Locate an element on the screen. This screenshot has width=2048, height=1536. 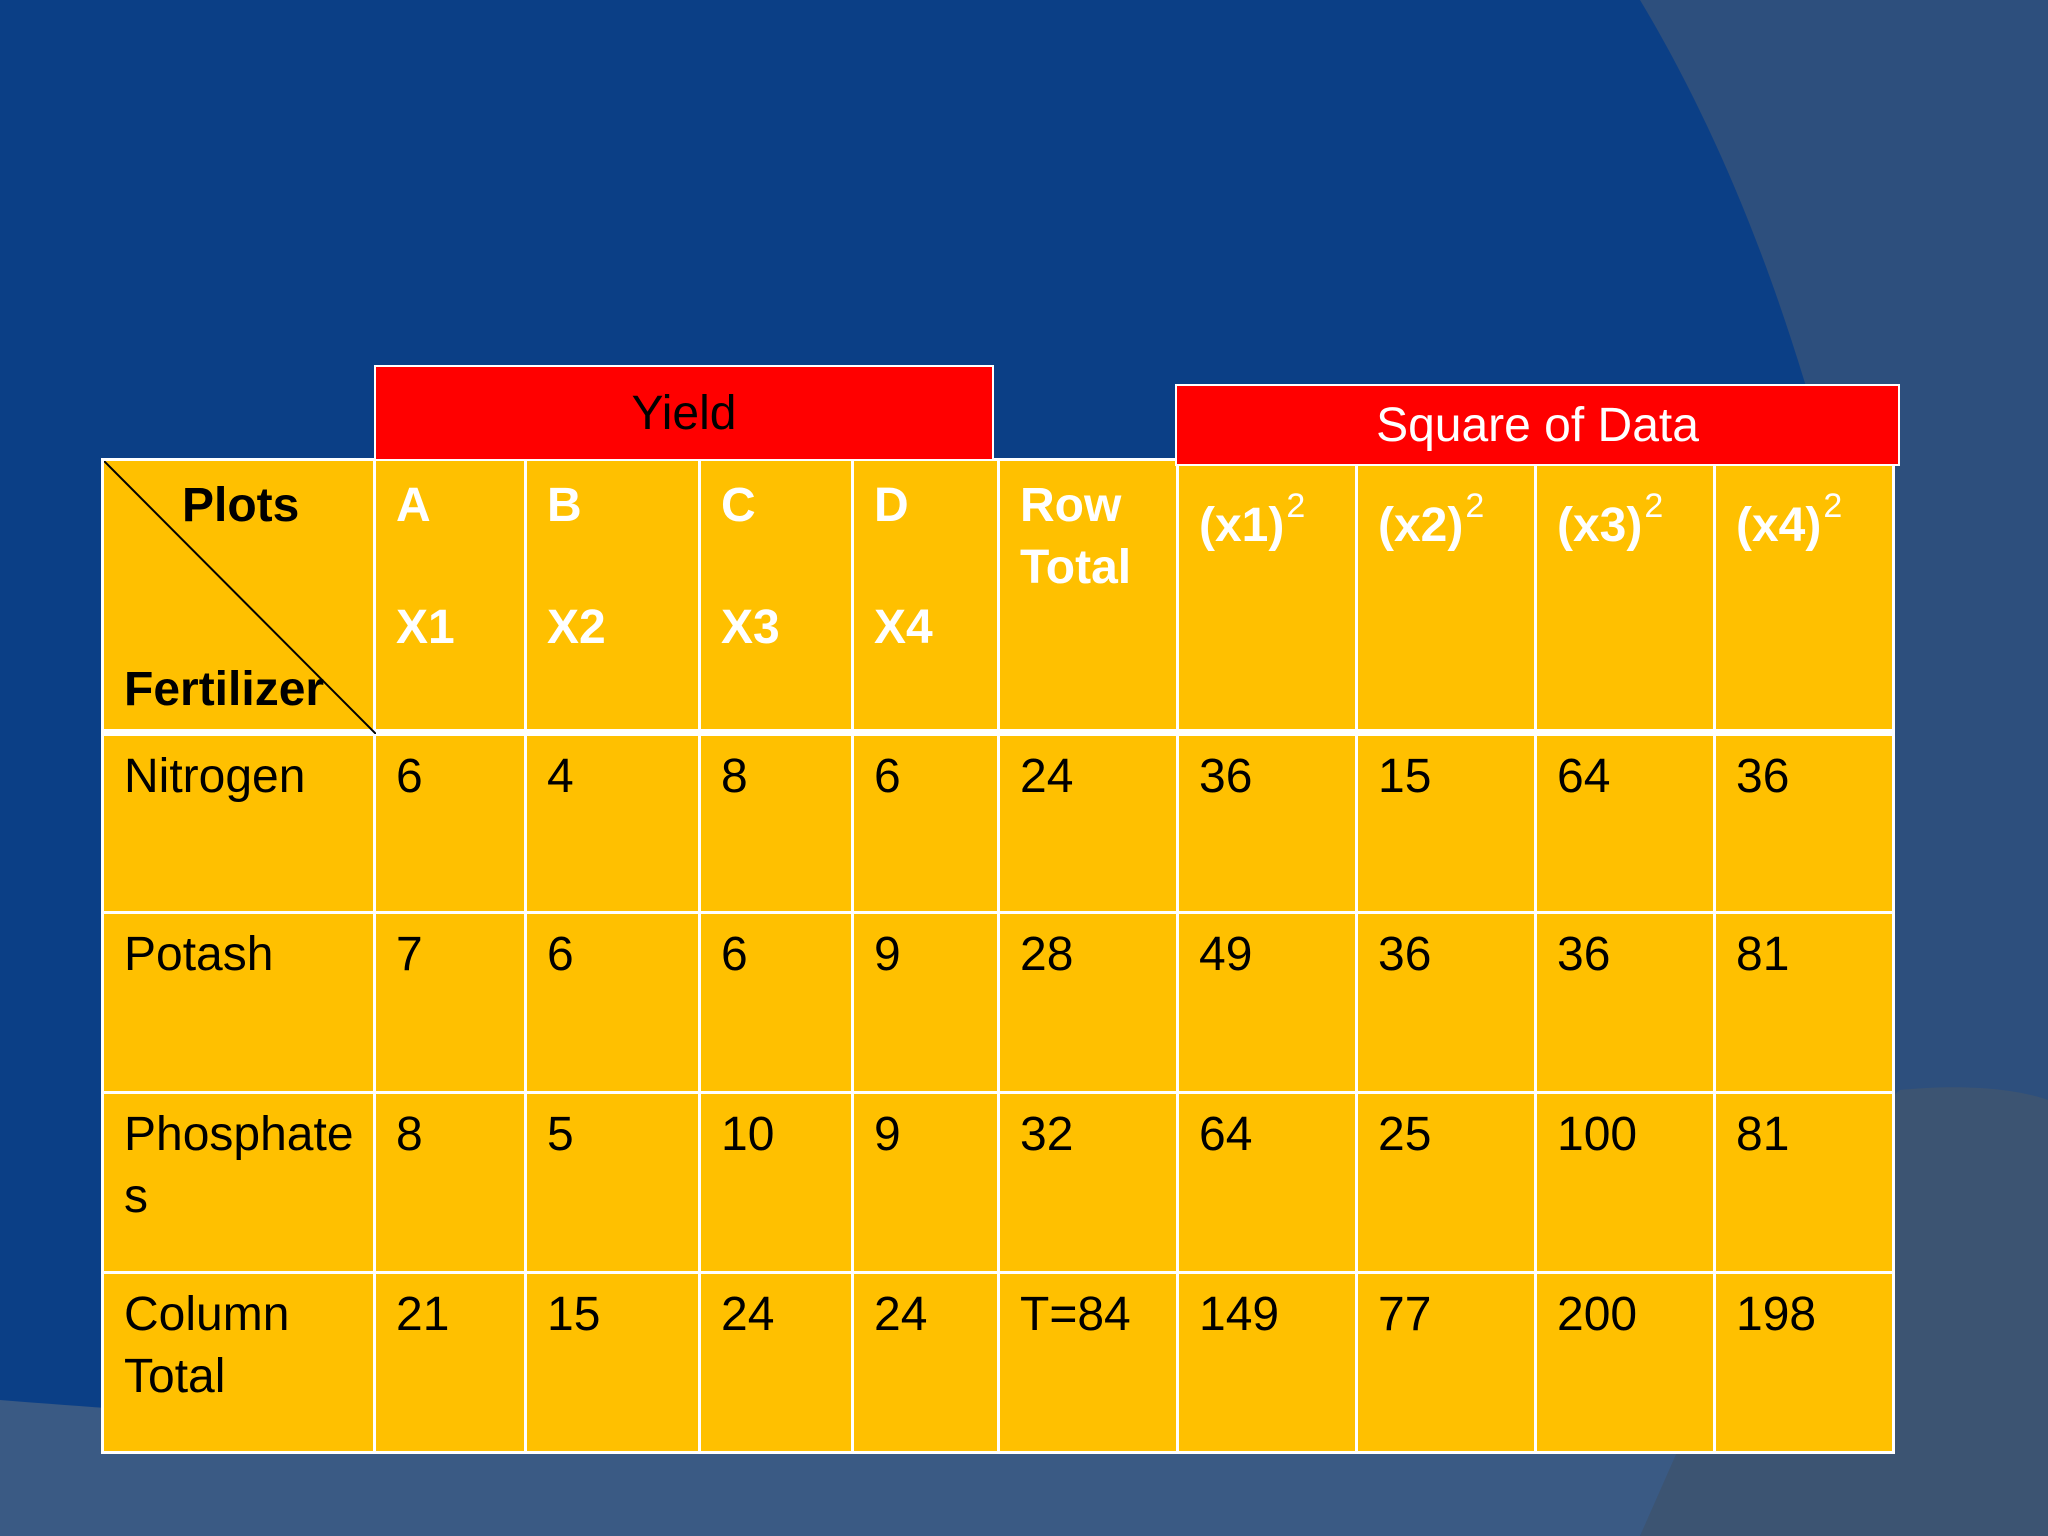
table-cell: 21 is located at coordinates (450, 1362).